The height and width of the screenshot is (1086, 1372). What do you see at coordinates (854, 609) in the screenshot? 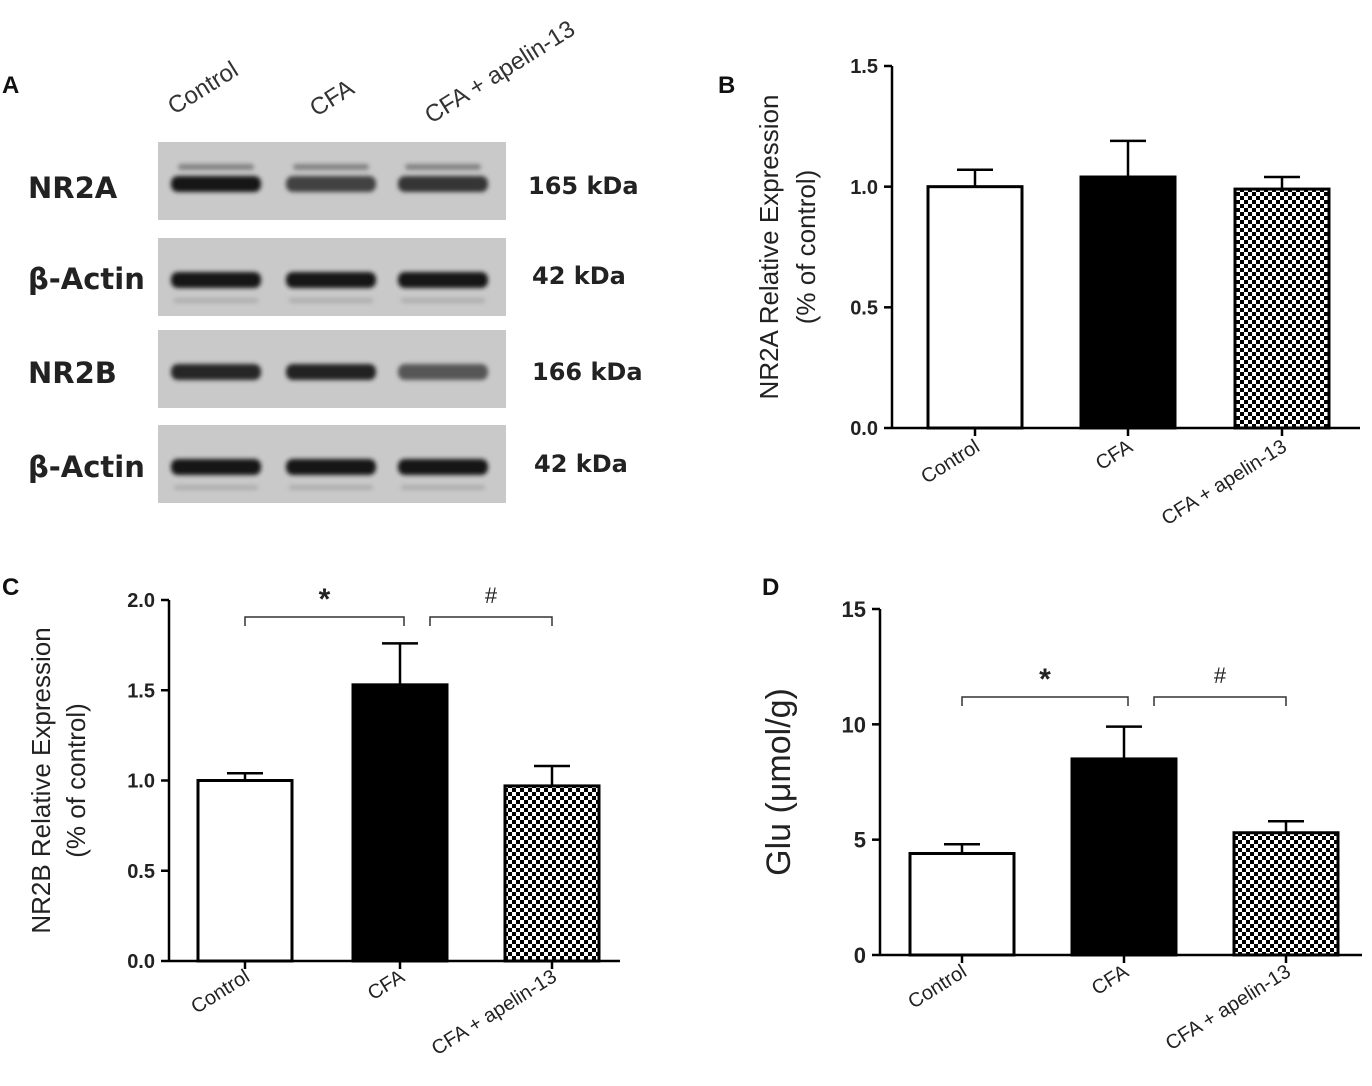
I see `y-tick-label: 15` at bounding box center [854, 609].